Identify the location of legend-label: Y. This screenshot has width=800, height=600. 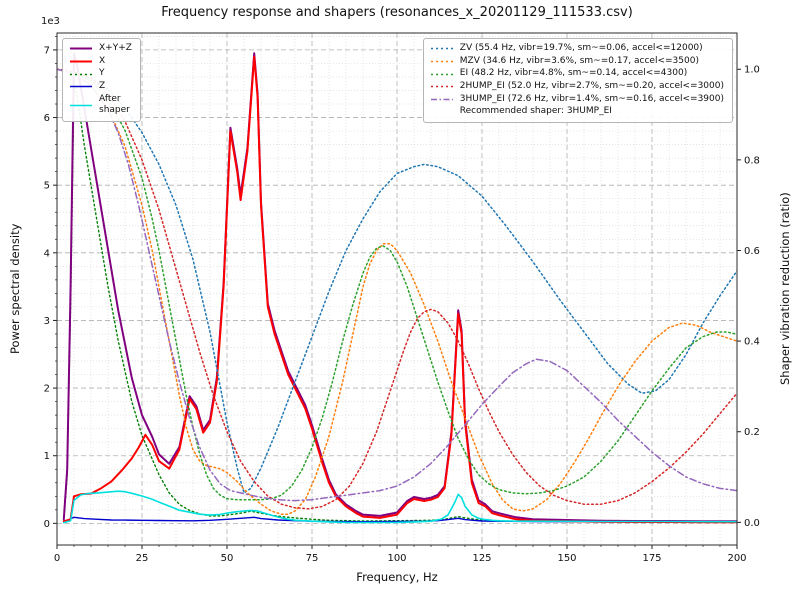
(102, 73).